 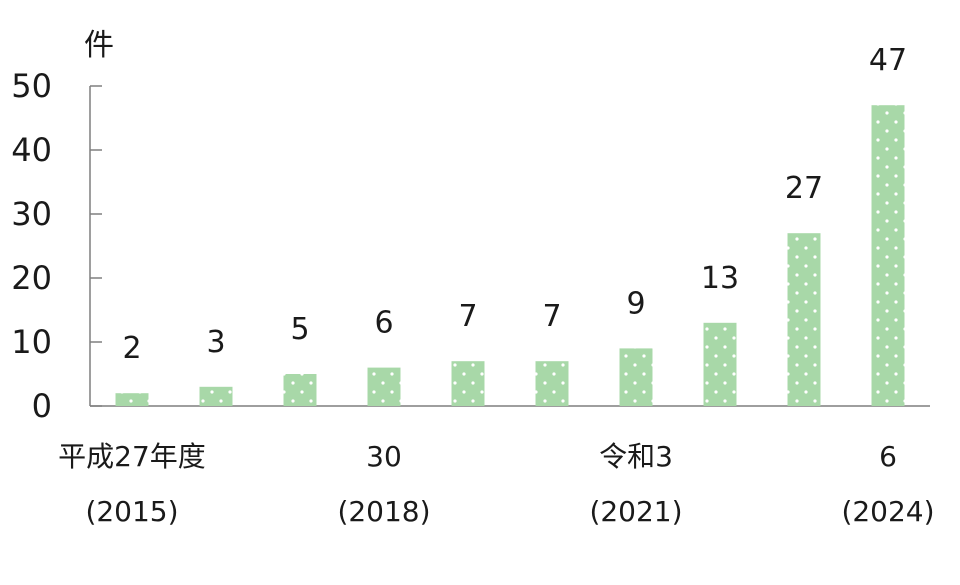 I want to click on bar-value-label: 13, so click(x=720, y=278).